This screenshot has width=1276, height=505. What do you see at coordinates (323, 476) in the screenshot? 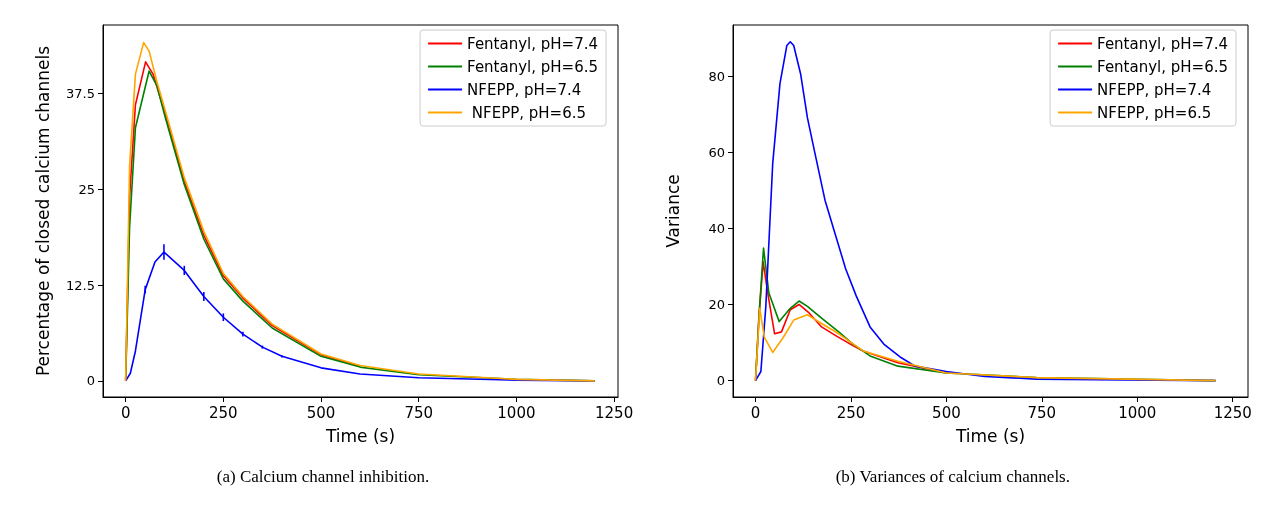
I see `text: (a) Calcium channel inhibition.` at bounding box center [323, 476].